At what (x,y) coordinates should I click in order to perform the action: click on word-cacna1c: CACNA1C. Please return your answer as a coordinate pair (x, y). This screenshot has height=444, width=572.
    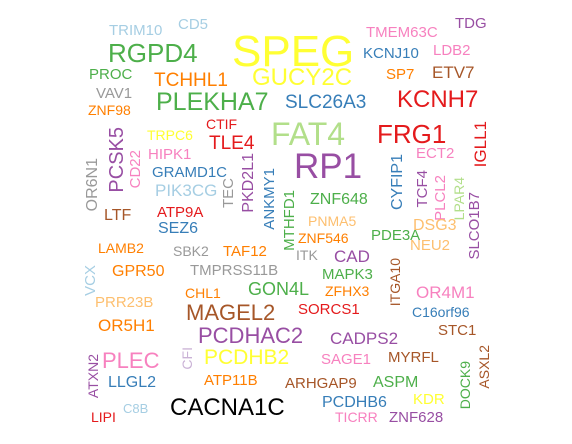
    Looking at the image, I should click on (227, 407).